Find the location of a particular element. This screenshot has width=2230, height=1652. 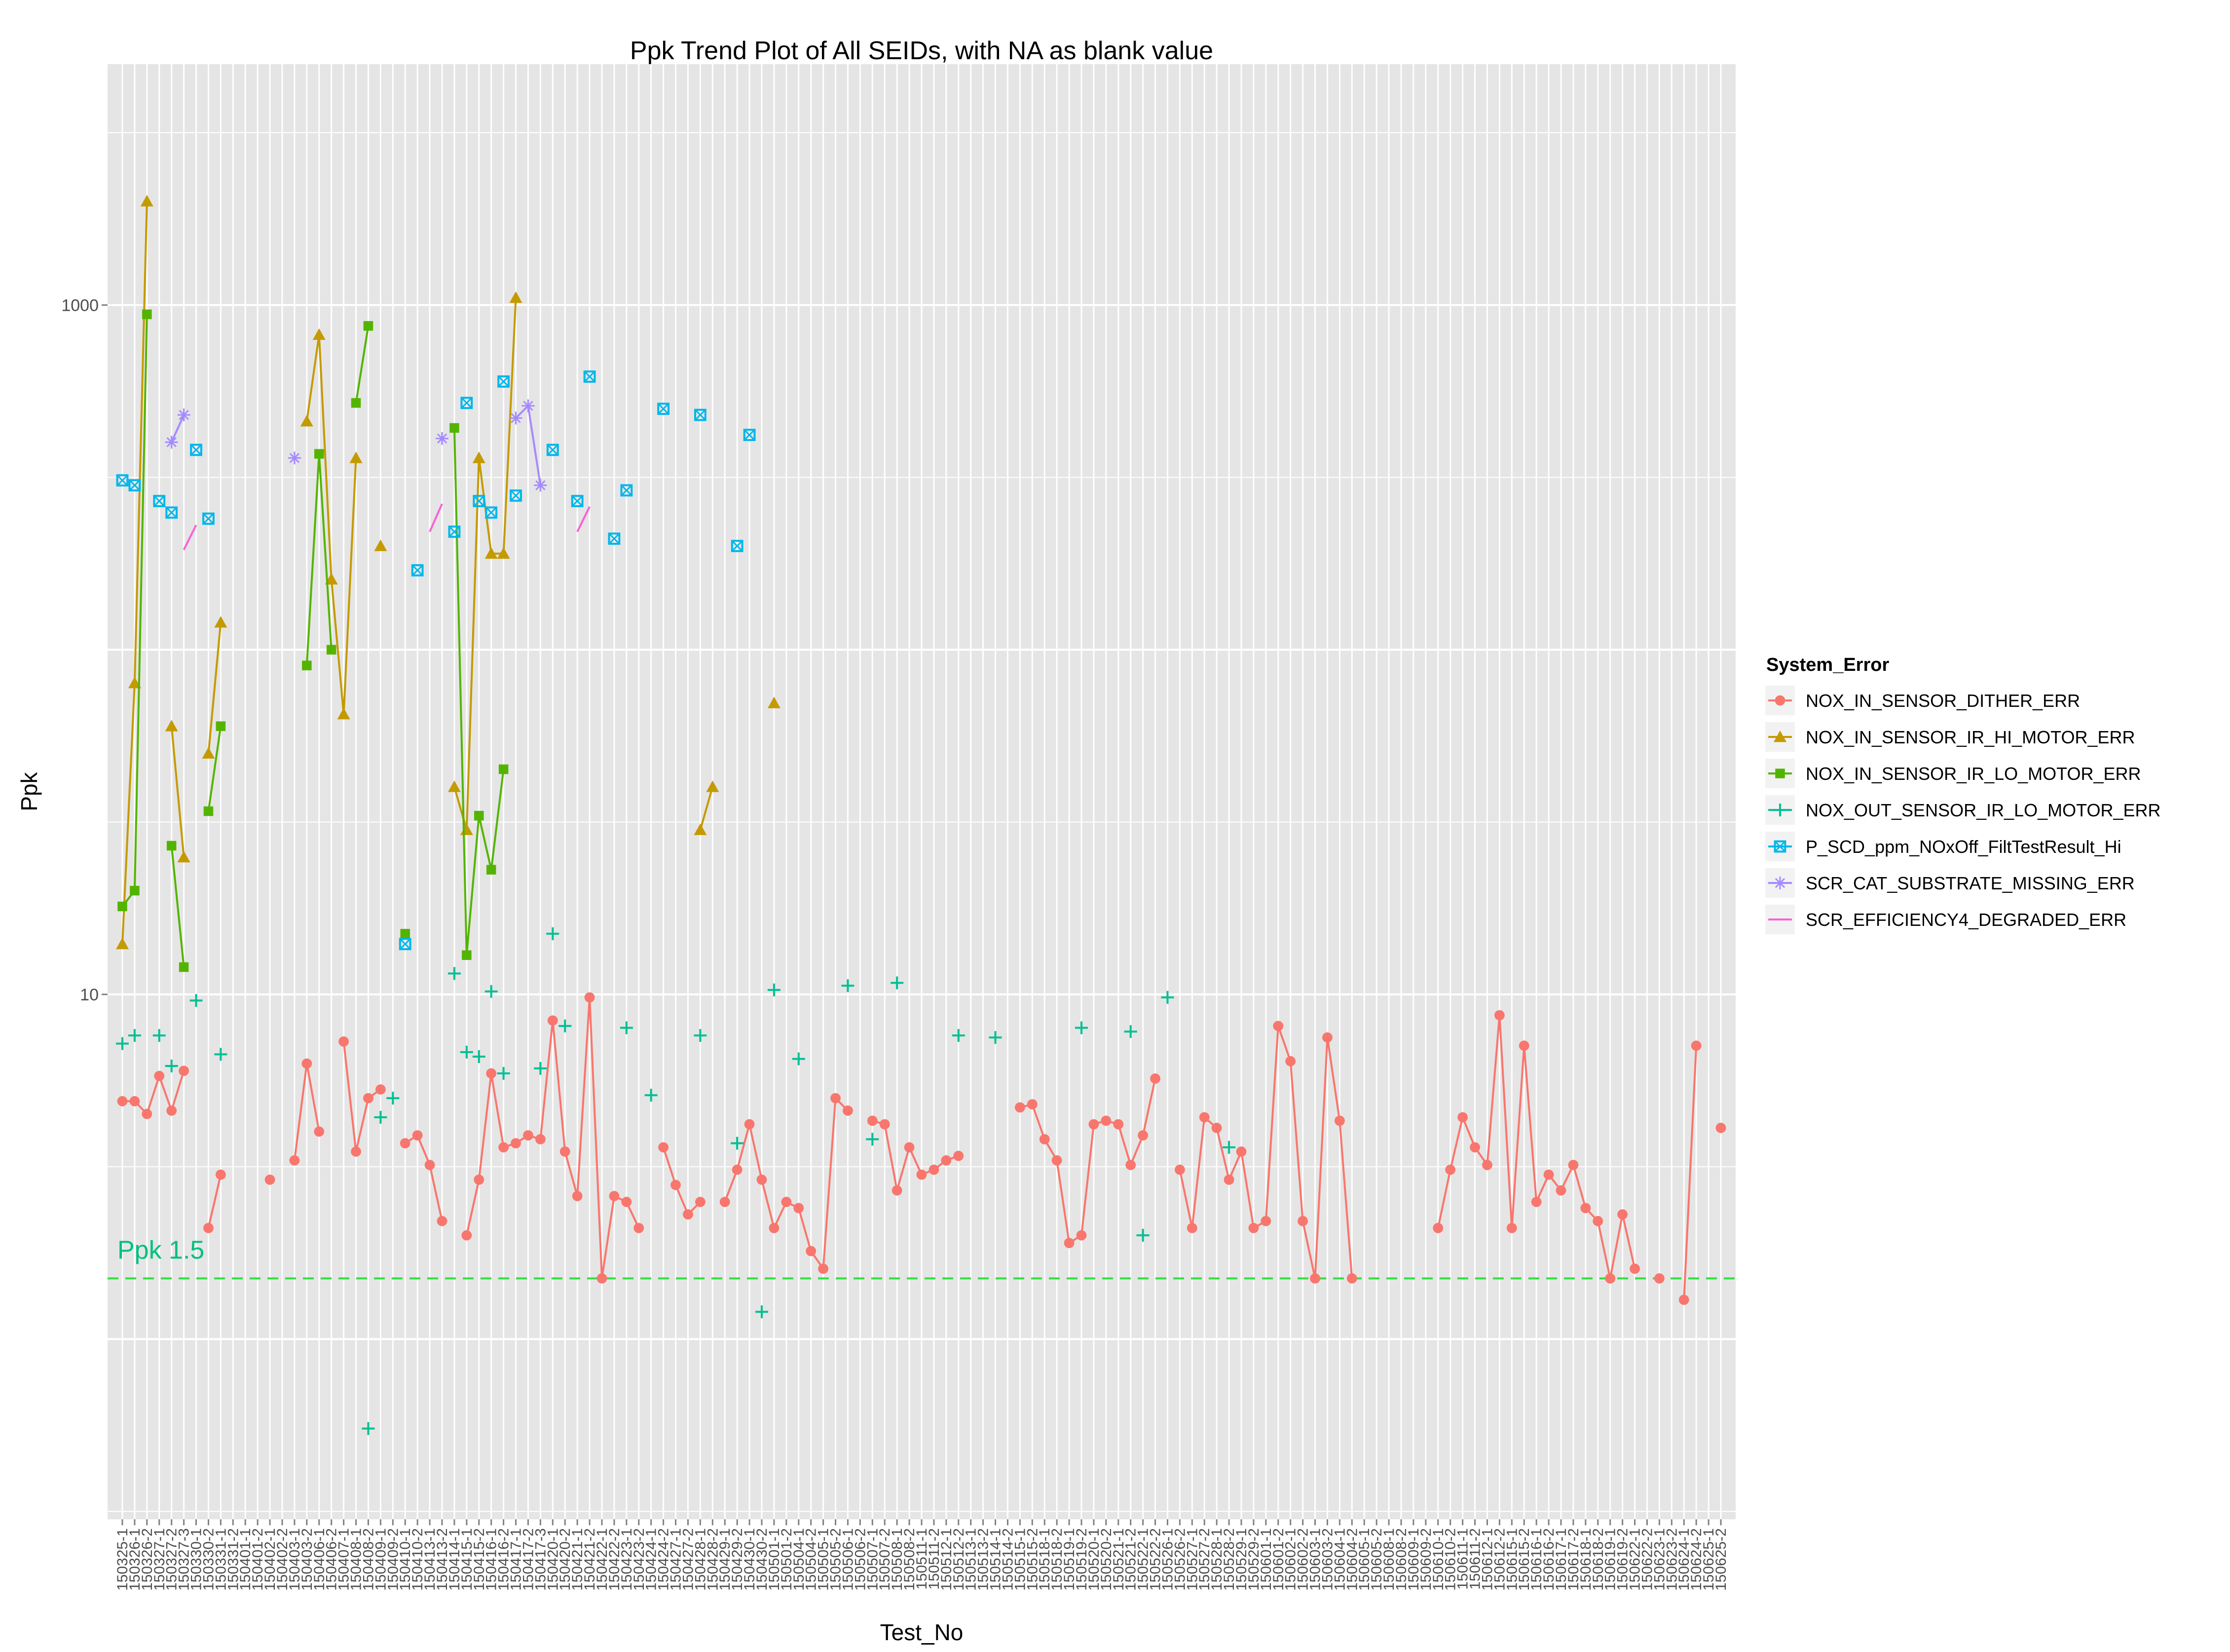

x-tick-label: 150604-2 is located at coordinates (1352, 1559).